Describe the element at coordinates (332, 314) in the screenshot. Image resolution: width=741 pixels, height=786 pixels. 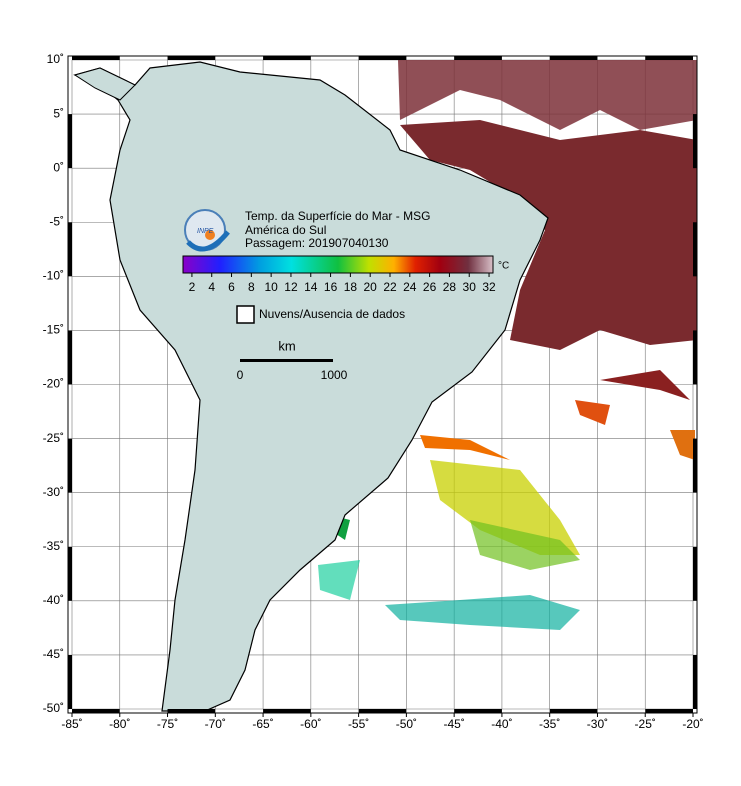
I see `no-data-legend: Nuvens/Ausencia de dados` at that location.